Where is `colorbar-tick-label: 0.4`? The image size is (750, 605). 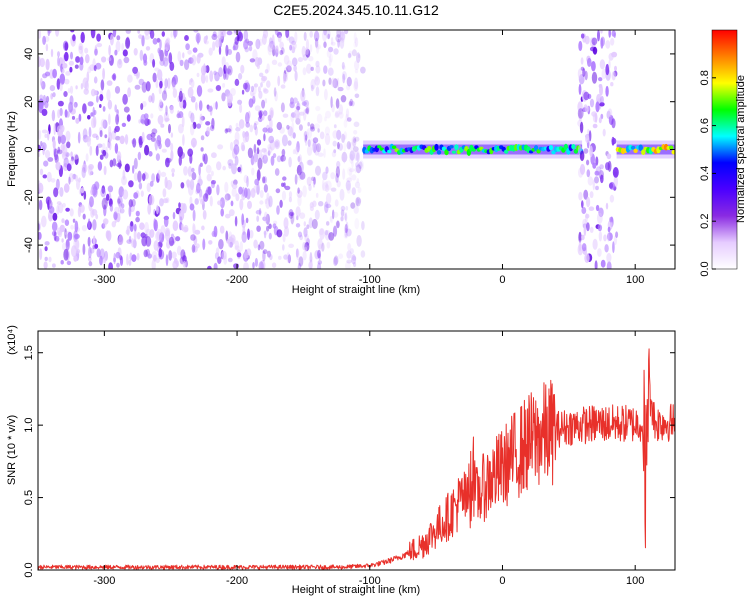 colorbar-tick-label: 0.4 is located at coordinates (705, 173).